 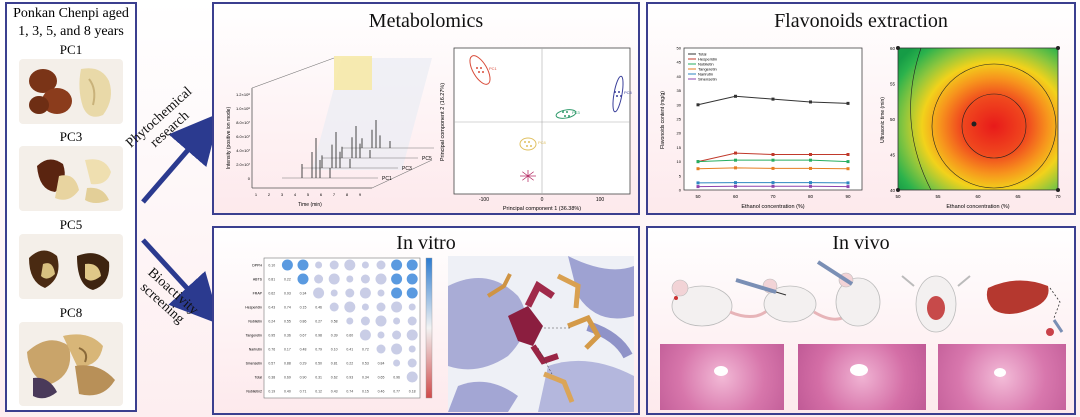 I want to click on corr-value: 0.19, so click(x=271, y=392).